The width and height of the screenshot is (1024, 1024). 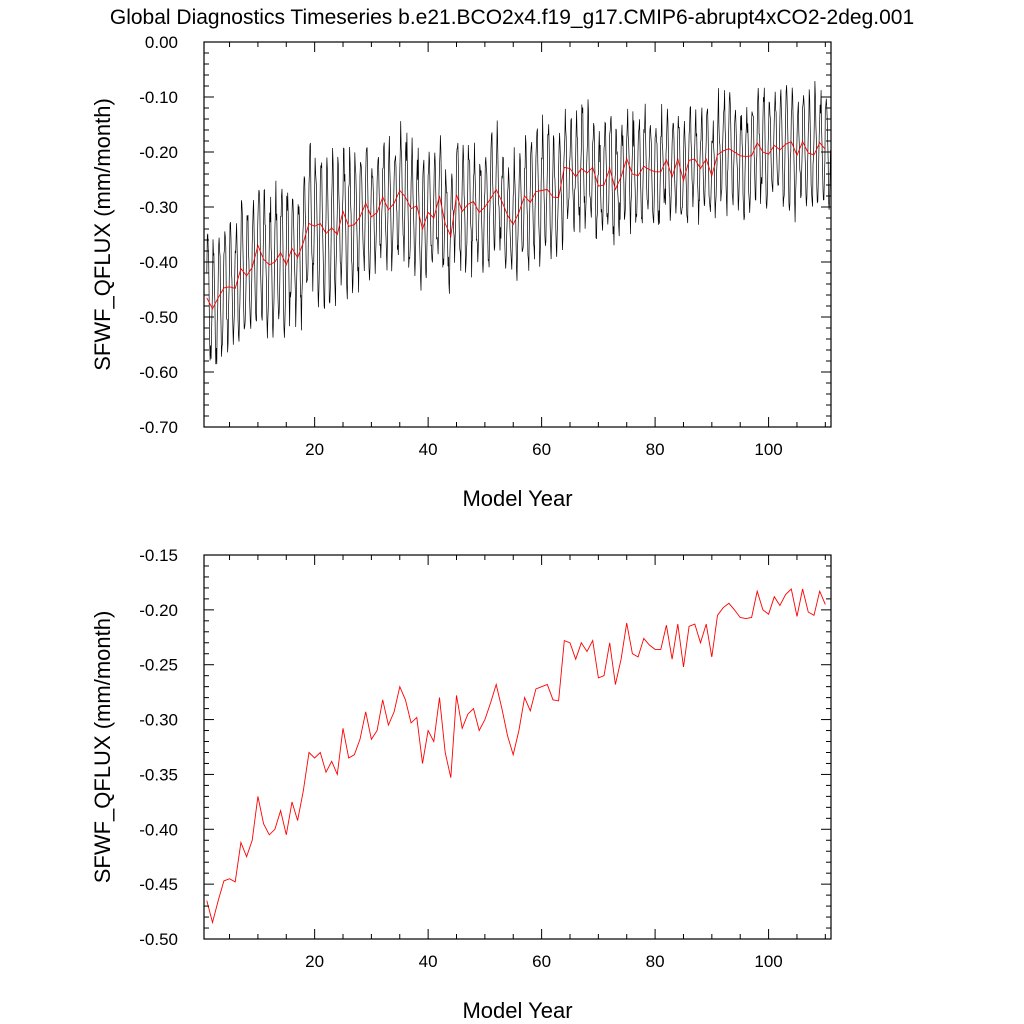 I want to click on y-tick-label: -0.25, so click(x=158, y=665).